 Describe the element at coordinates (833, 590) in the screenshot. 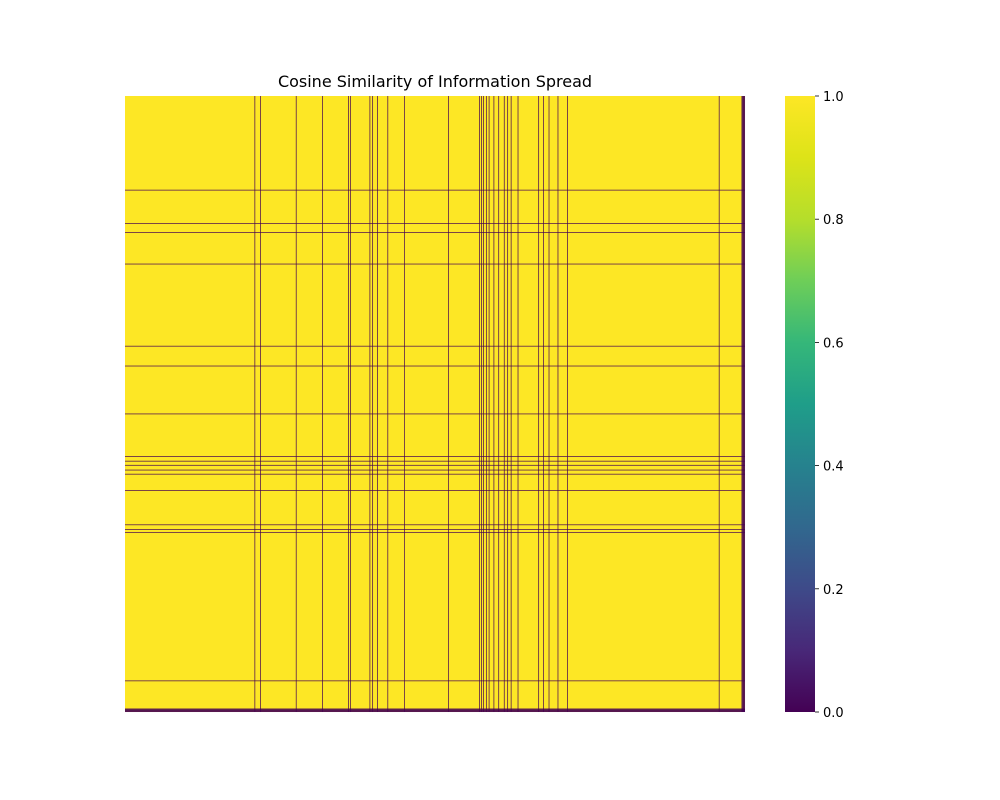

I see `colorbar-tick-label: 0.2` at that location.